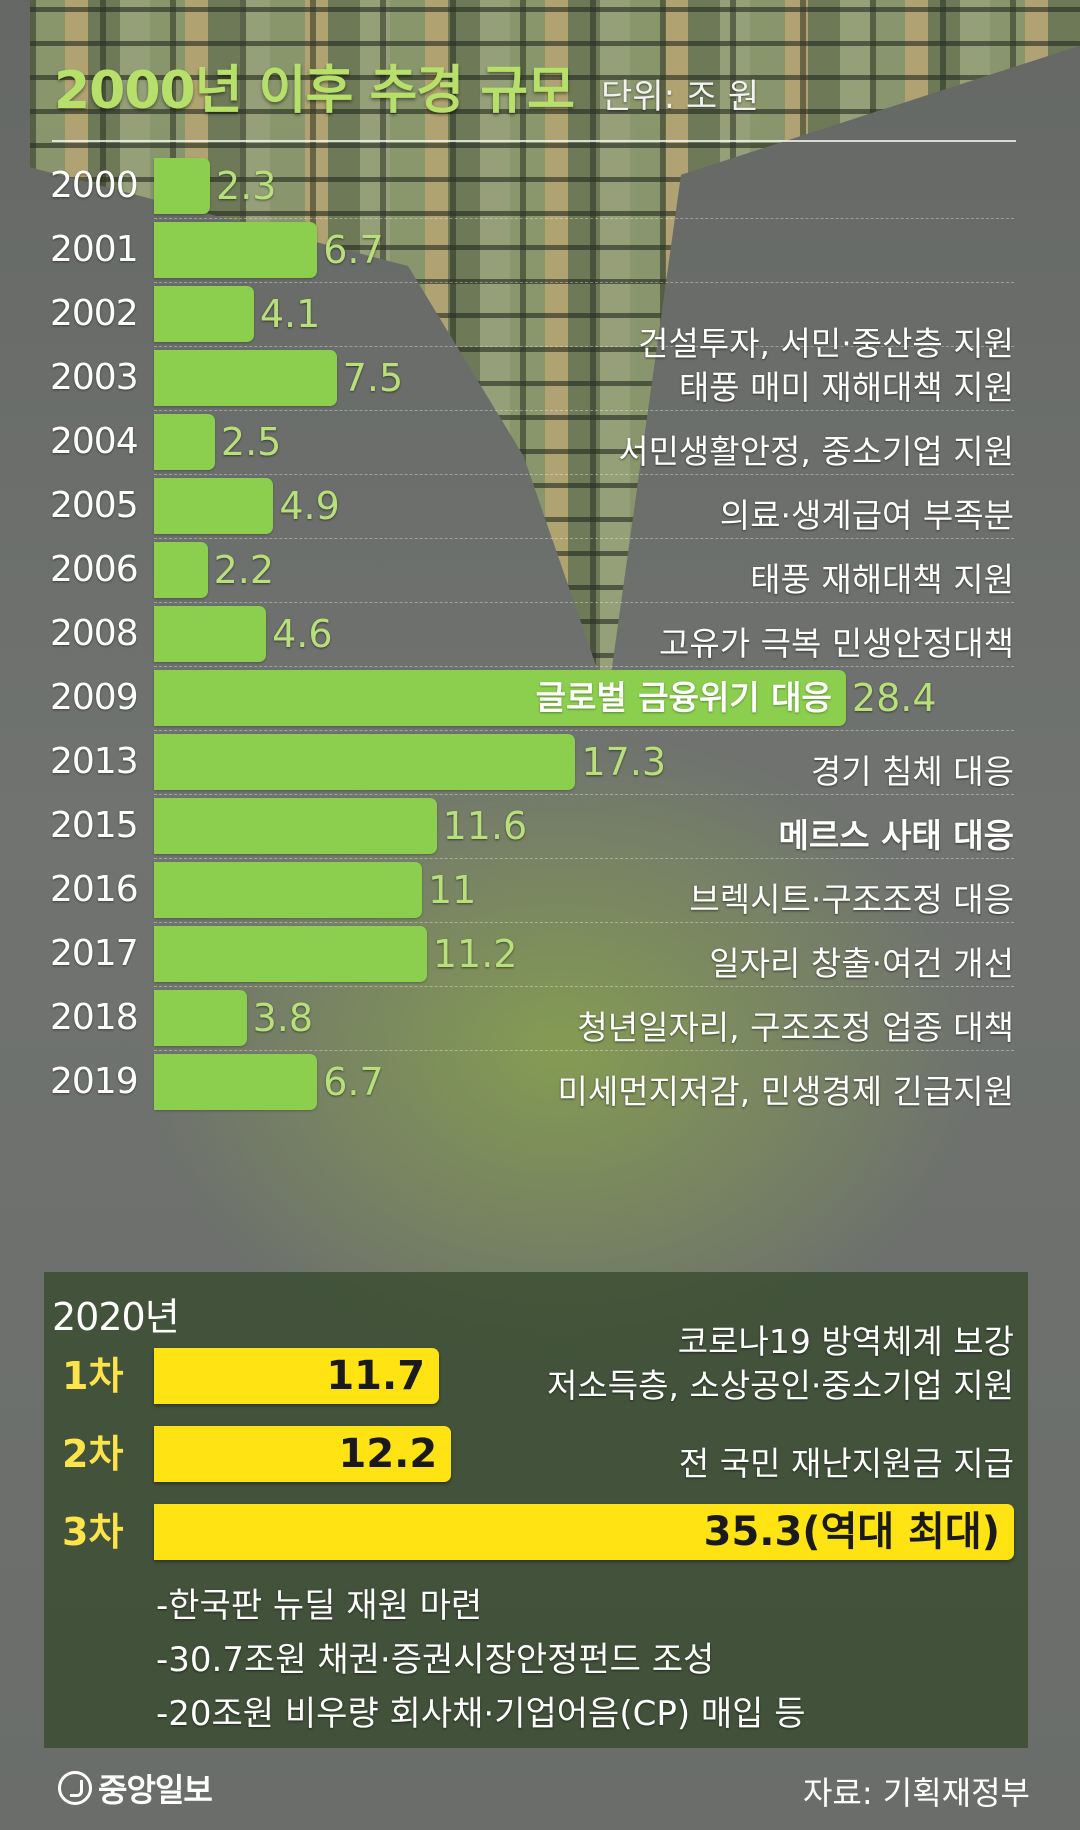  I want to click on annotation: 메르스 사태 대응, so click(896, 835).